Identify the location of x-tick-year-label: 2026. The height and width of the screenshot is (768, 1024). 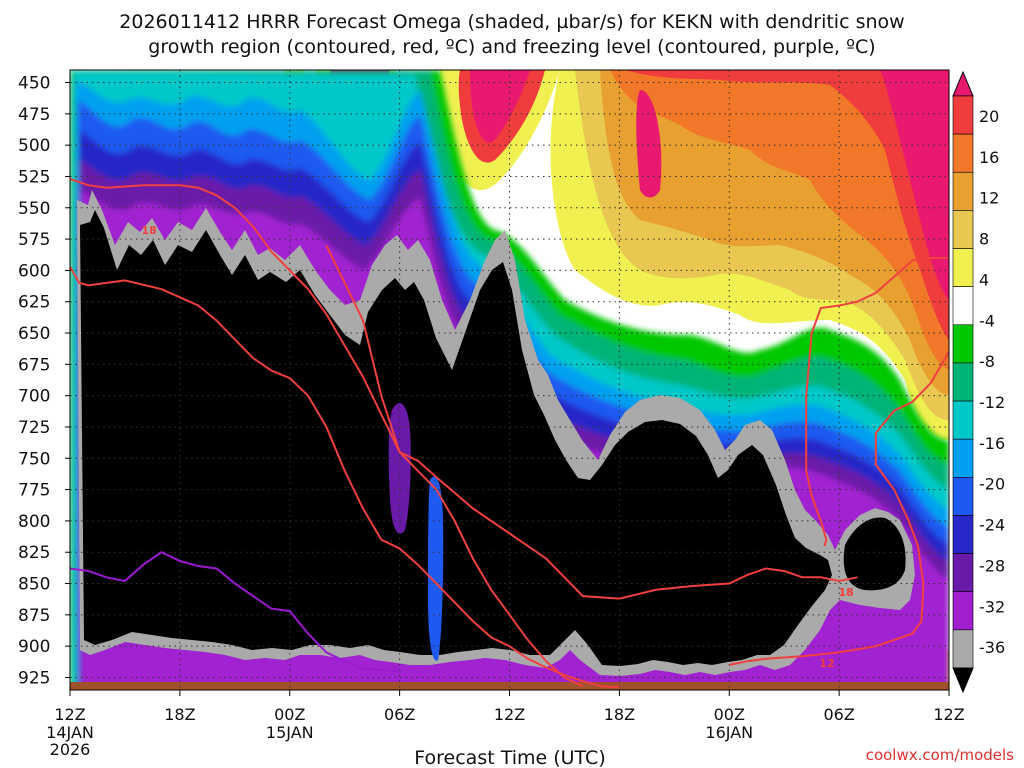
(70, 749).